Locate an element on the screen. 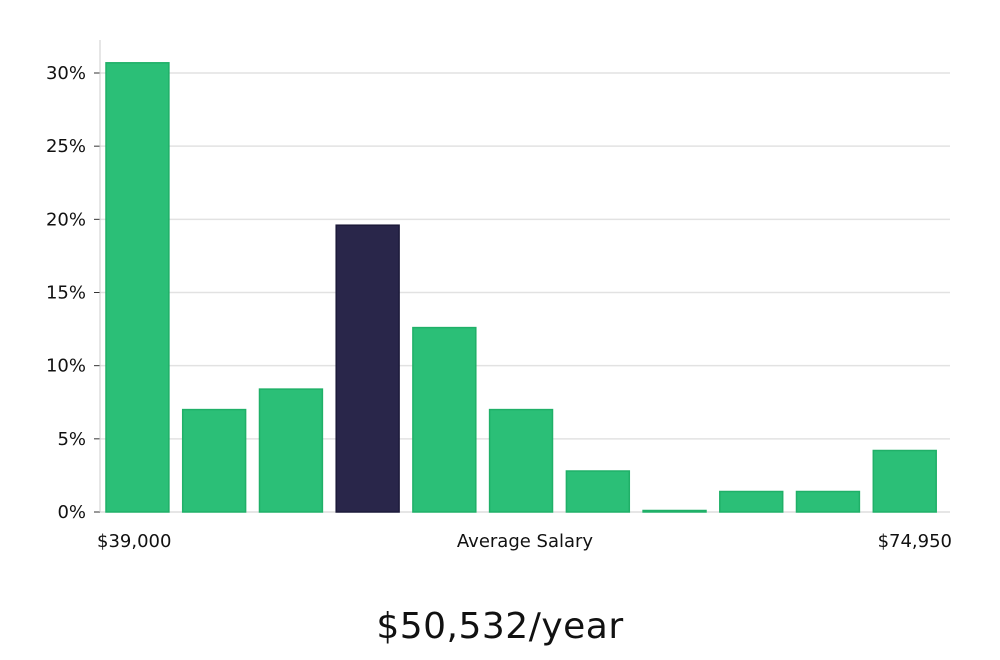  y-tick-label: 15% is located at coordinates (66, 293).